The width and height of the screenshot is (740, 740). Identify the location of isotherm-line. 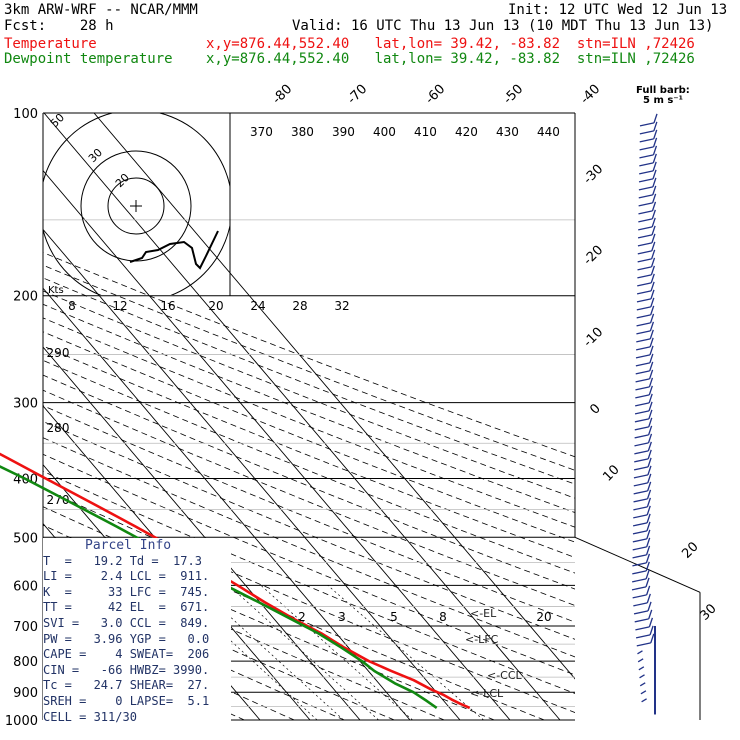
(5, 416).